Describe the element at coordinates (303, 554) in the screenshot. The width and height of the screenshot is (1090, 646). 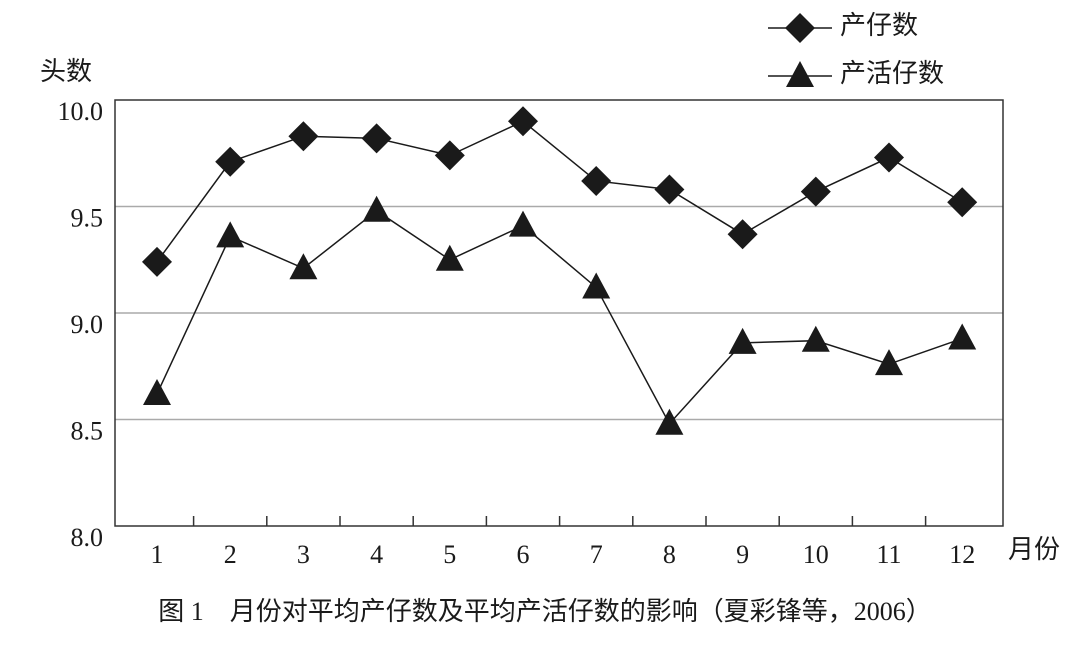
I see `x-tick-label: 3` at that location.